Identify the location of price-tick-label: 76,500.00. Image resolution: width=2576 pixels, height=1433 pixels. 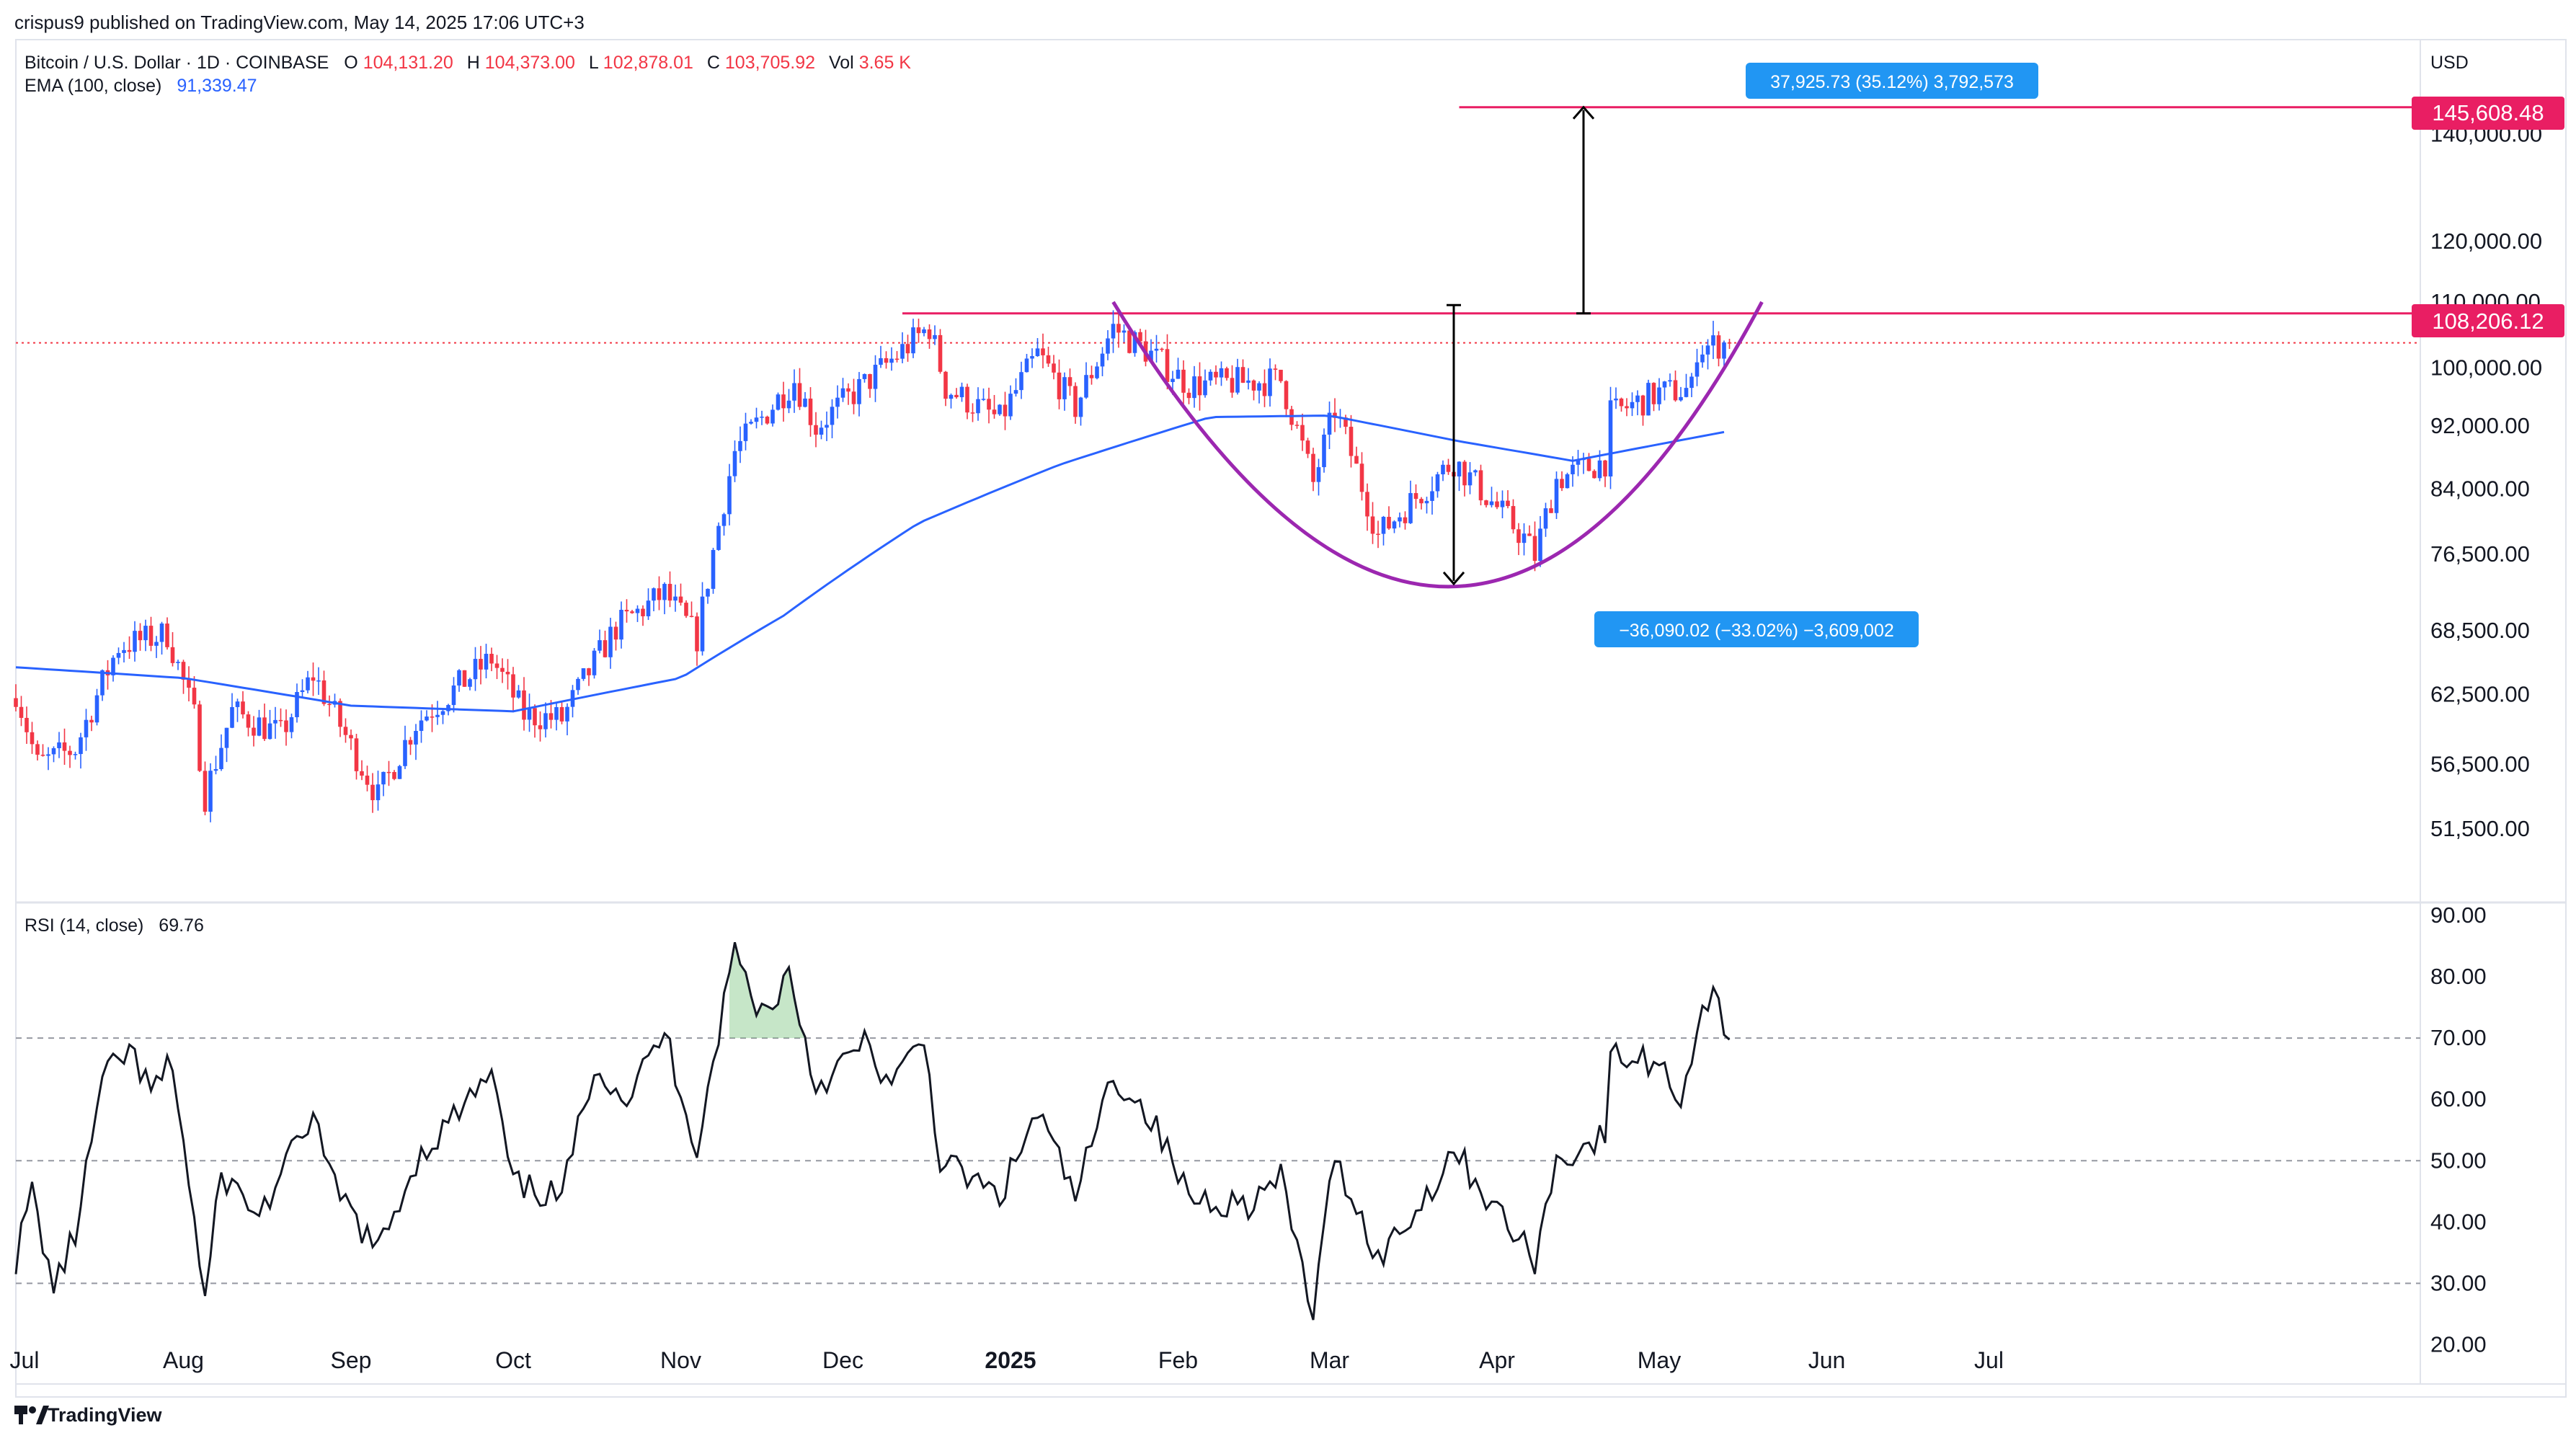
(2480, 554).